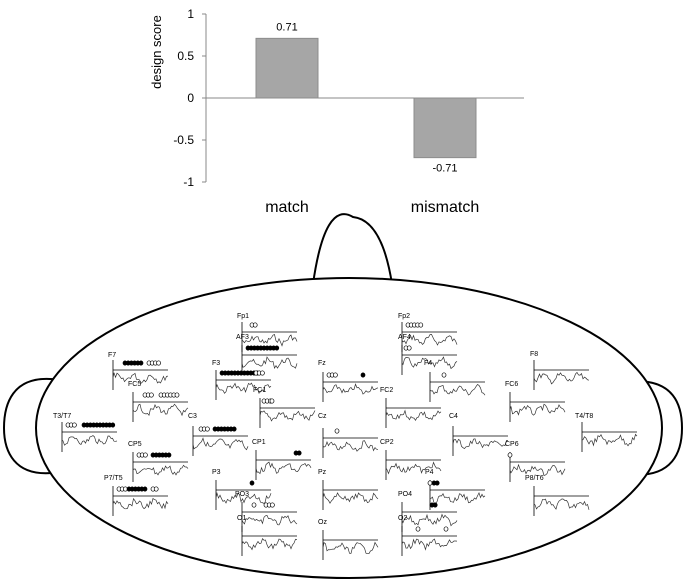 This screenshot has width=686, height=582. Describe the element at coordinates (584, 416) in the screenshot. I see `electrode-label: T4/T8` at that location.